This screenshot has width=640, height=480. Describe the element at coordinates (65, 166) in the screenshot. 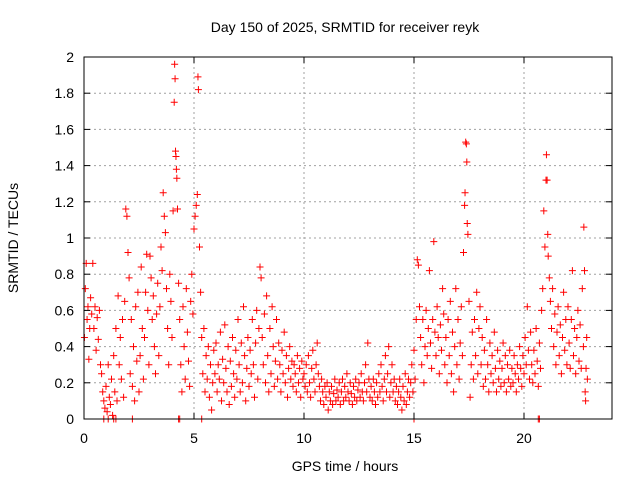

I see `y-tick-label: 1.4` at that location.